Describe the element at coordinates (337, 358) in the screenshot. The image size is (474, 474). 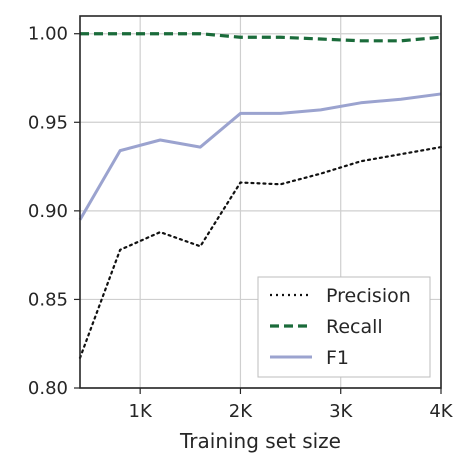
I see `legend-label-f1: F1` at that location.